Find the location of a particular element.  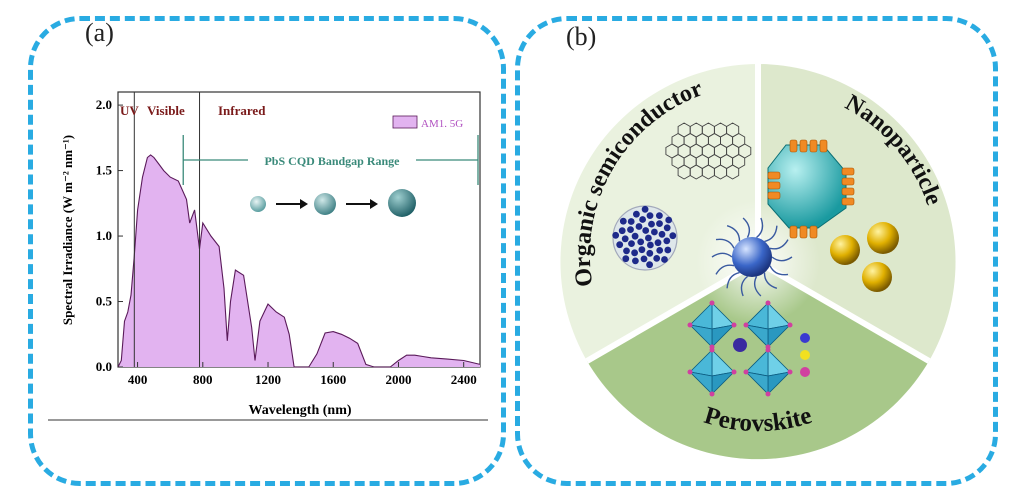

faceted-nanocrystal-icon is located at coordinates (811, 189).